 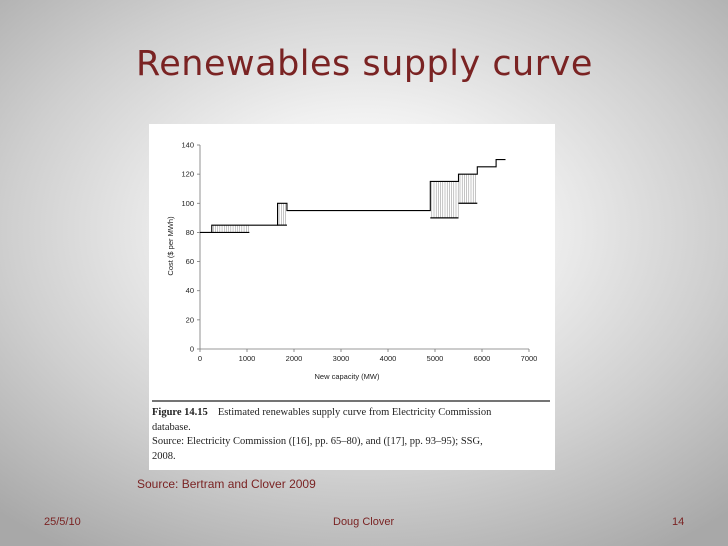 What do you see at coordinates (180, 412) in the screenshot?
I see `figure-number: Figure 14.15` at bounding box center [180, 412].